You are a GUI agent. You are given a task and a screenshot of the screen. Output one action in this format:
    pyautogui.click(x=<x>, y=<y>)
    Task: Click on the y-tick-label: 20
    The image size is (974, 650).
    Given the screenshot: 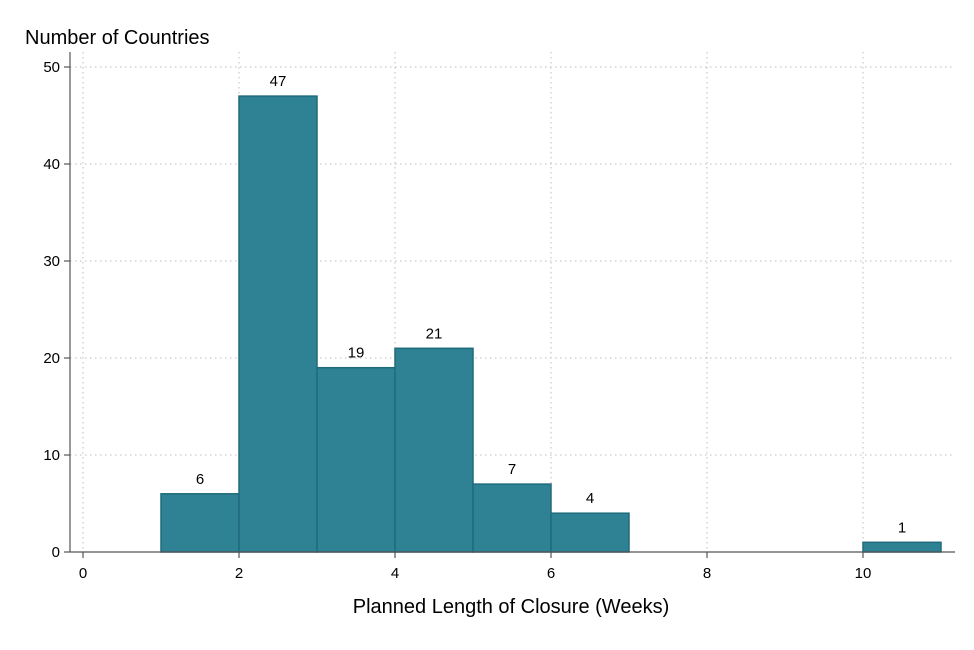 What is the action you would take?
    pyautogui.click(x=51, y=358)
    